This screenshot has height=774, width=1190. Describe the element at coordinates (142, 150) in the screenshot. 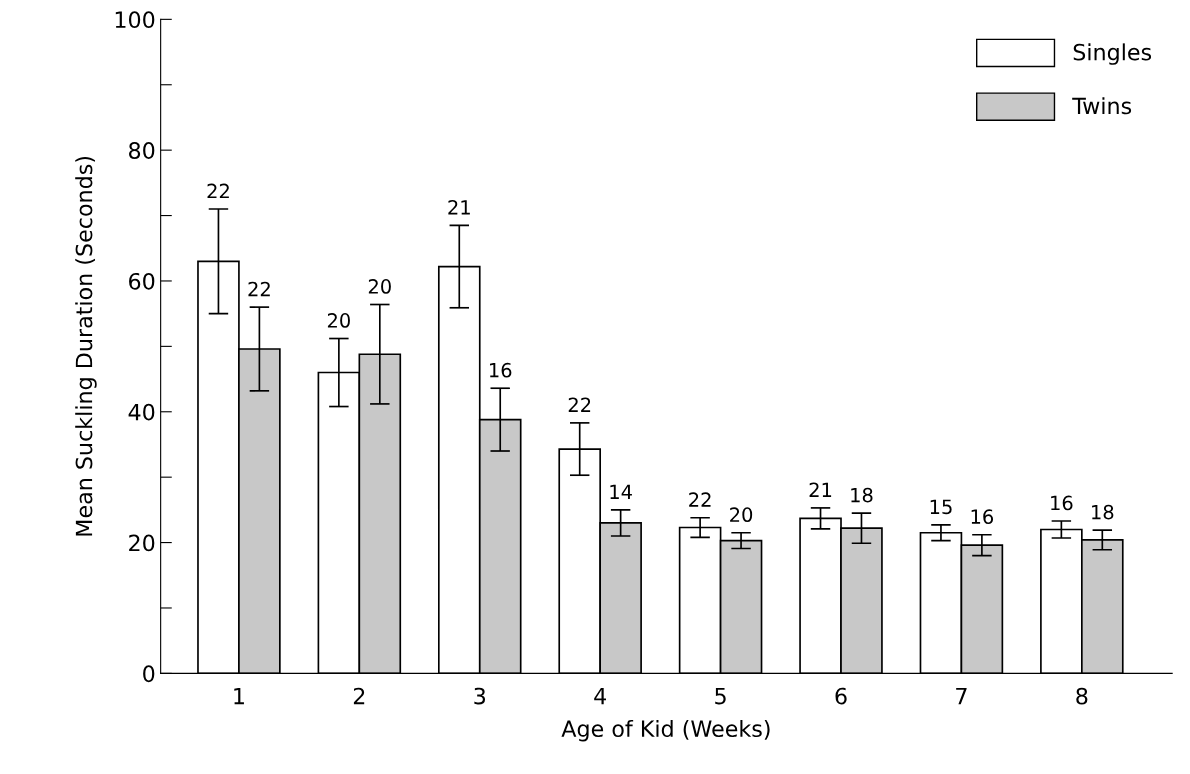

I see `y-tick-label: 80` at that location.